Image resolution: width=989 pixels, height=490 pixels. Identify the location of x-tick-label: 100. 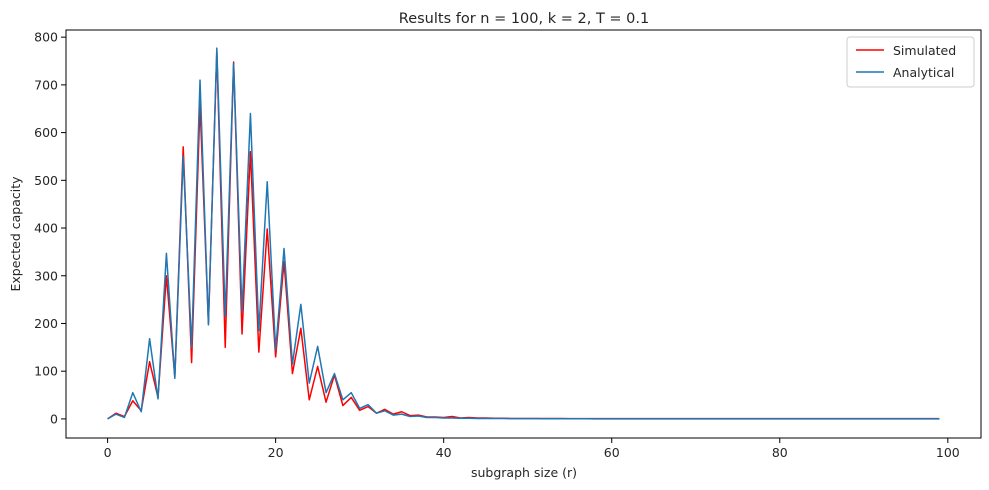
(948, 452).